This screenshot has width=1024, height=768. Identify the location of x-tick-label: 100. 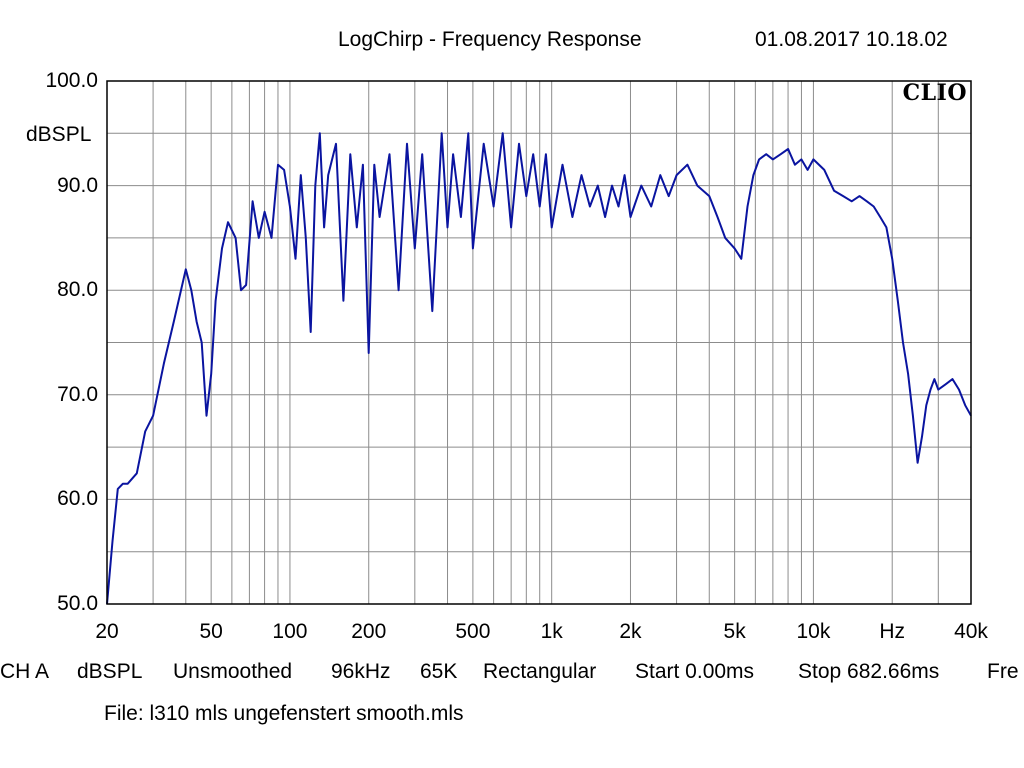
(290, 631).